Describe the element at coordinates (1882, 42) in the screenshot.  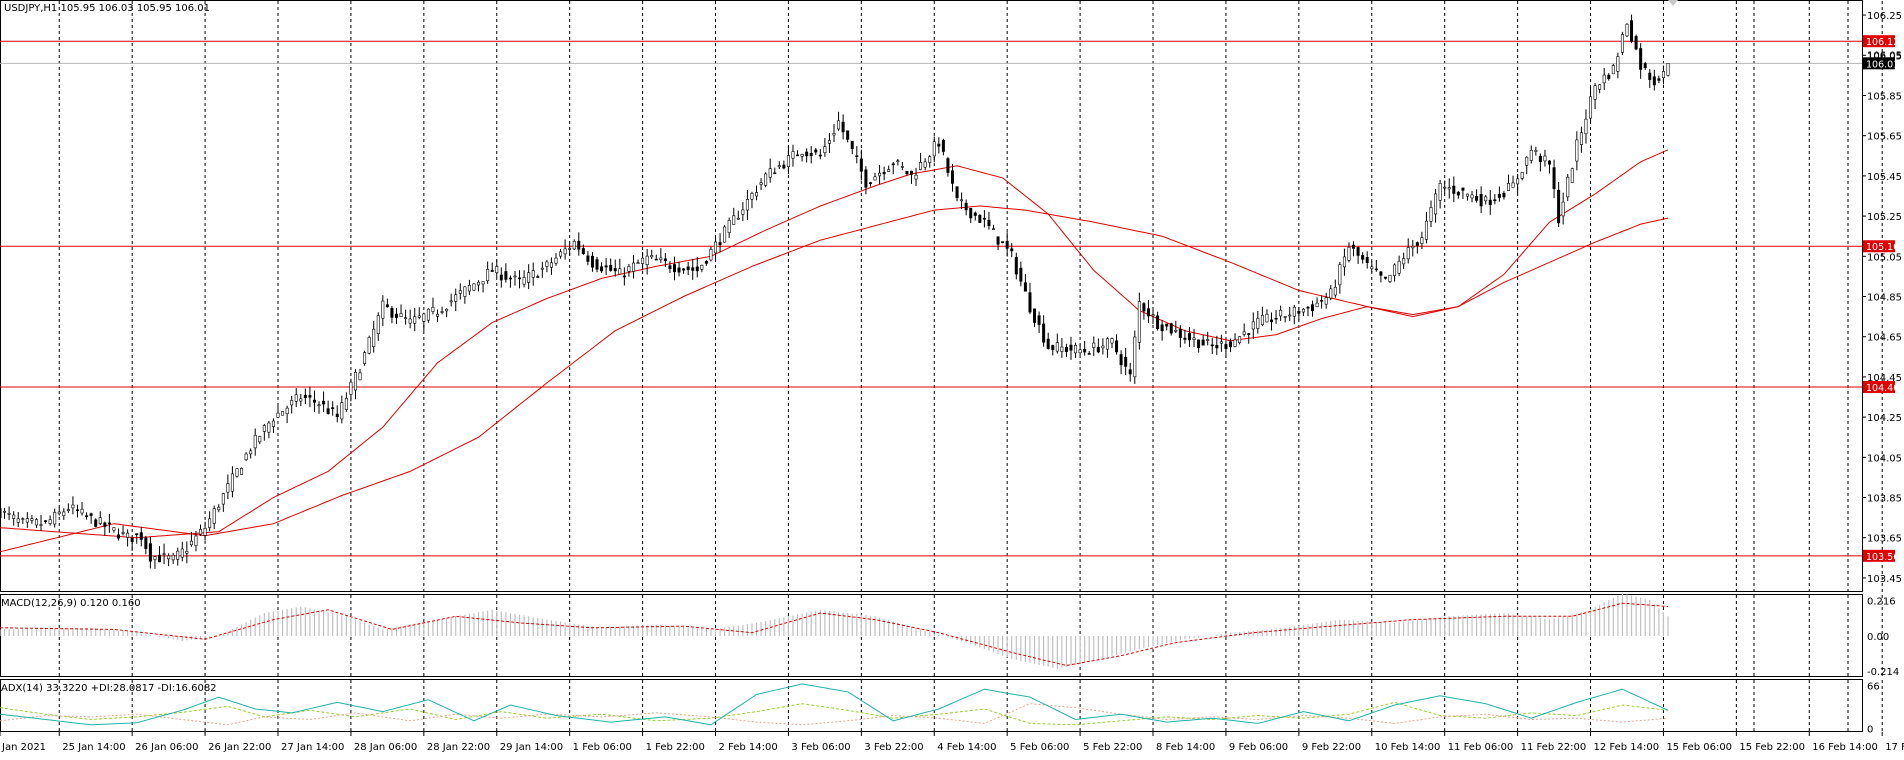
I see `level-price-label: 106.12` at that location.